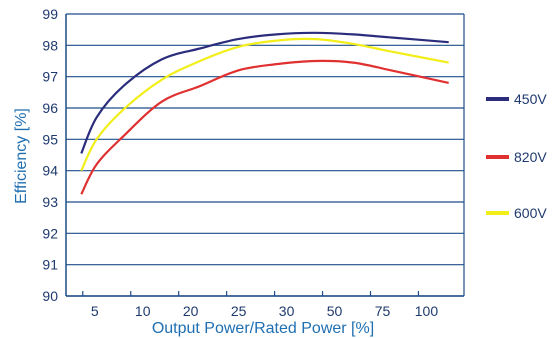  What do you see at coordinates (263, 328) in the screenshot?
I see `x-axis-title: Output Power/Rated Power [%]` at bounding box center [263, 328].